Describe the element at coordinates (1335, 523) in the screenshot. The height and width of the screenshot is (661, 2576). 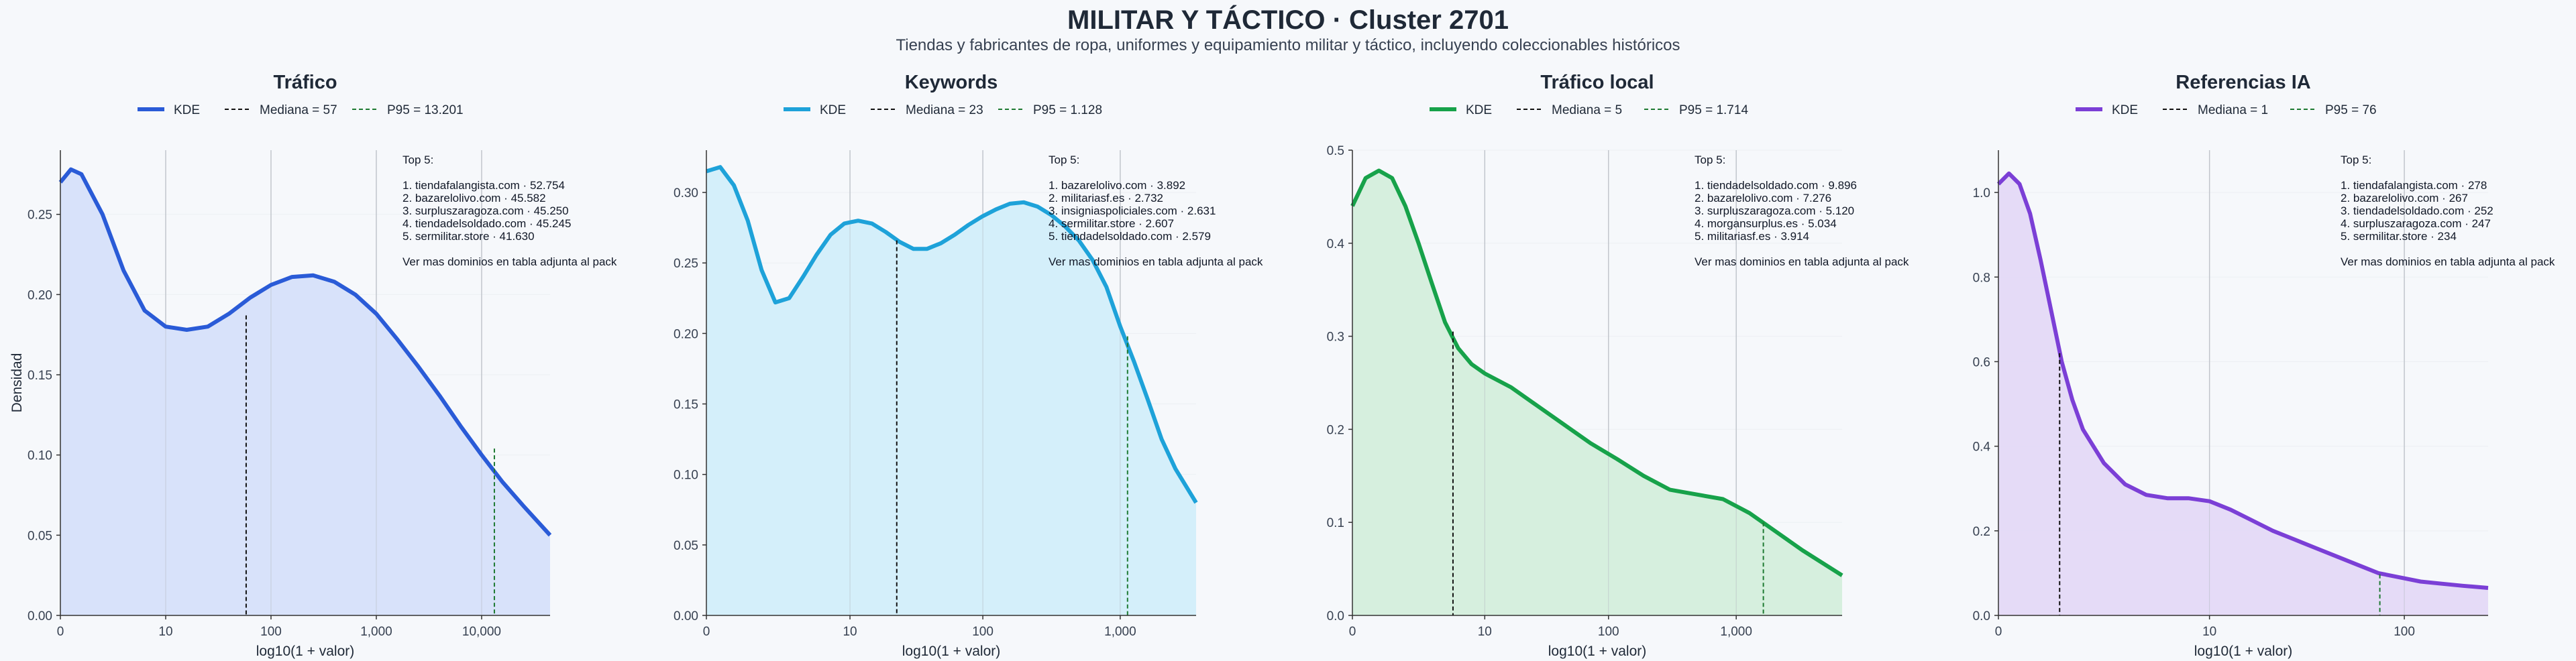
I see `y-tick-label: 0.1` at that location.